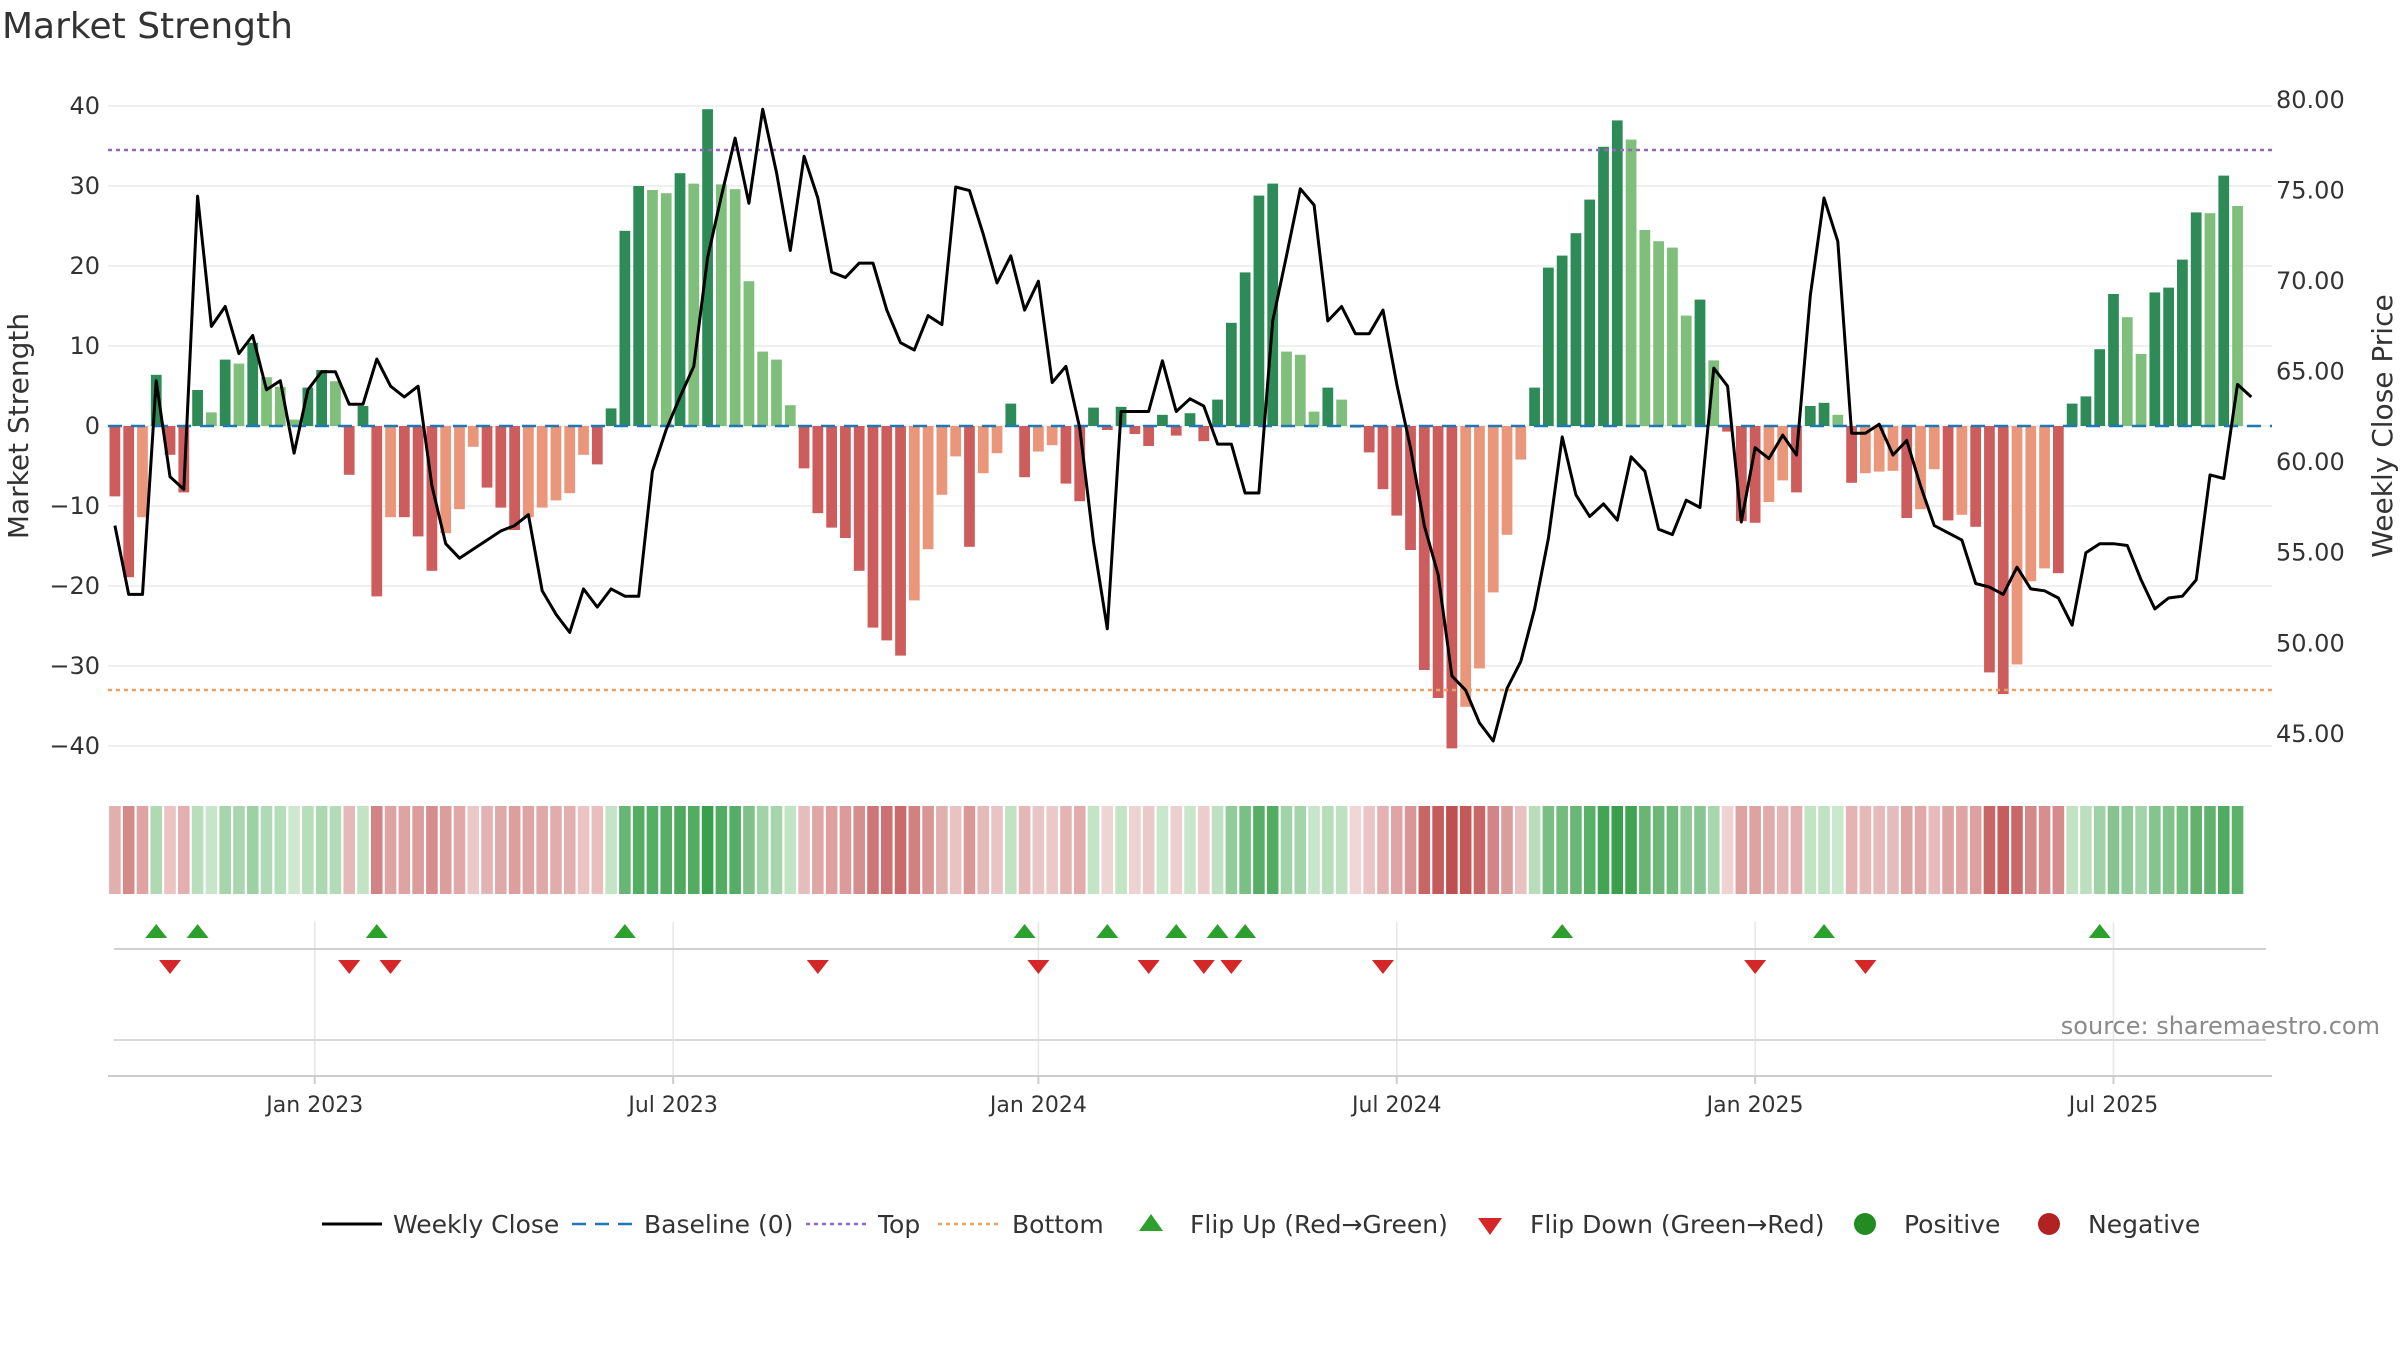  I want to click on legend-negative-dot, so click(2049, 1224).